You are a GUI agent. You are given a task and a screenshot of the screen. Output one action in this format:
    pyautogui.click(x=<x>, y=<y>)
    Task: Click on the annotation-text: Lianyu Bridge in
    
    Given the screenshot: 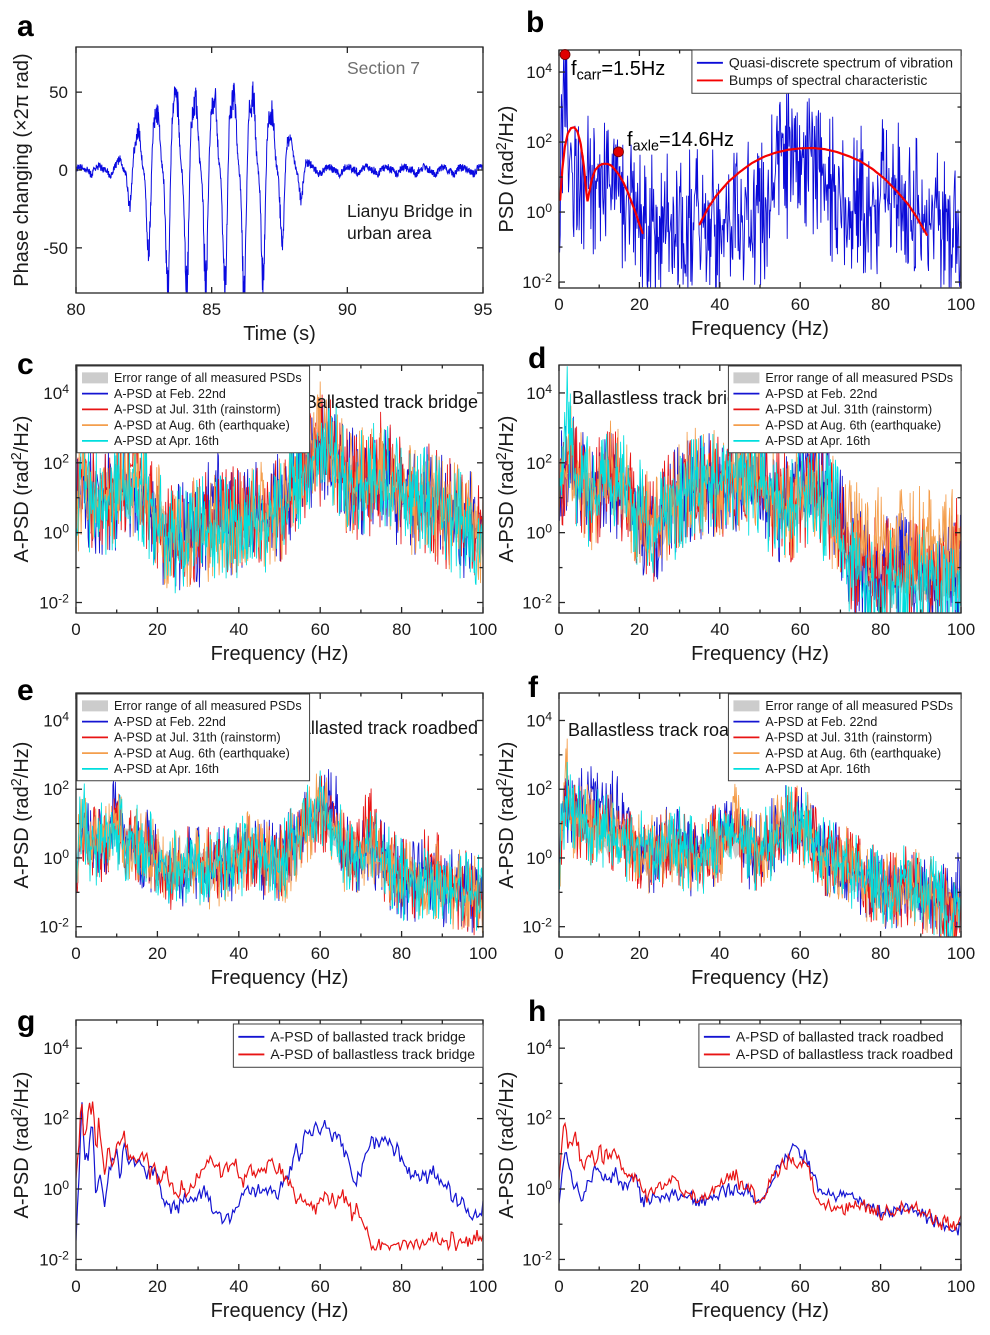 What is the action you would take?
    pyautogui.click(x=410, y=211)
    